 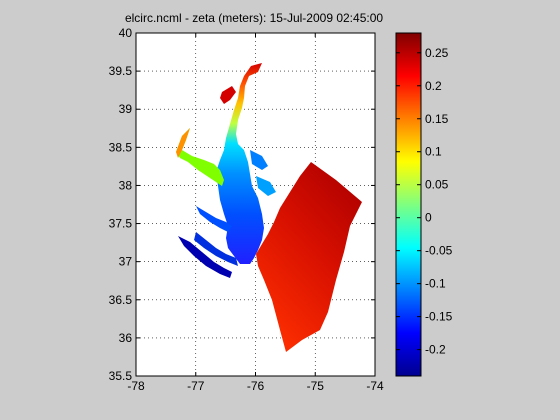 What do you see at coordinates (126, 185) in the screenshot?
I see `y-tick-label: 38` at bounding box center [126, 185].